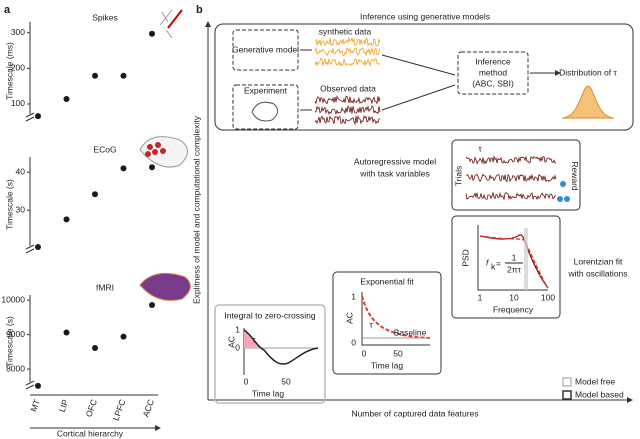  I want to click on box-title: Integral to zero-crossing, so click(269, 315).